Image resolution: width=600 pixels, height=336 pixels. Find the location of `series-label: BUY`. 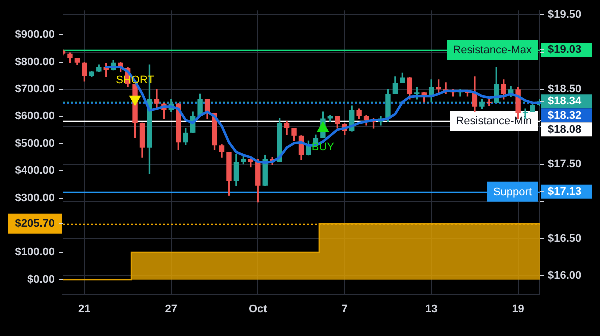

series-label: BUY is located at coordinates (324, 147).